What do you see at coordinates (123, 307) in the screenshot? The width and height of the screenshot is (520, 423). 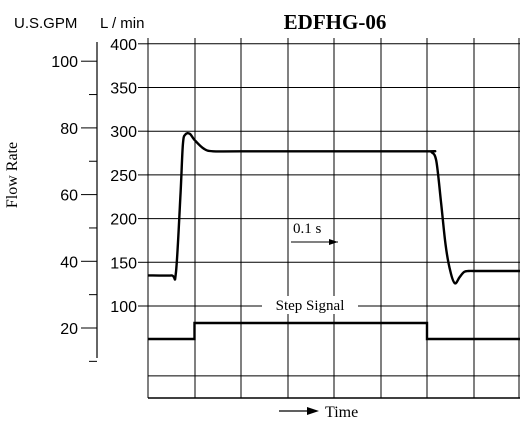 I see `y-tick-label-lpm: 100` at bounding box center [123, 307].